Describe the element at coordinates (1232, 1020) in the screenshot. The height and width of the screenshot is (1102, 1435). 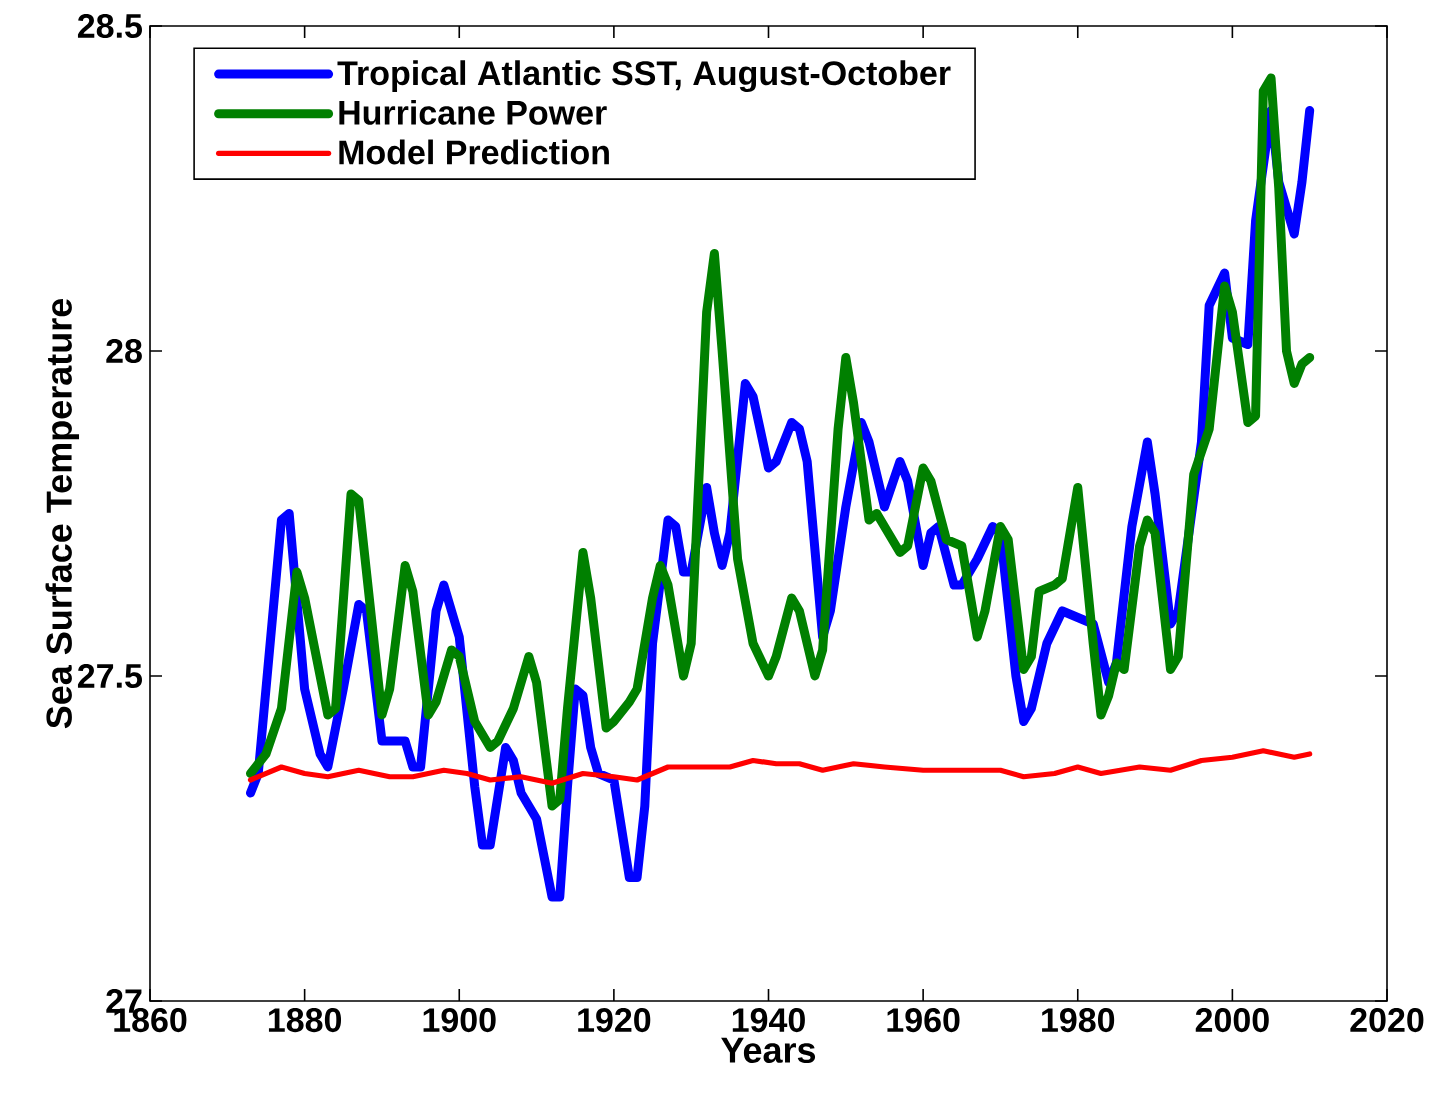
I see `x-tick-label: 2000` at that location.